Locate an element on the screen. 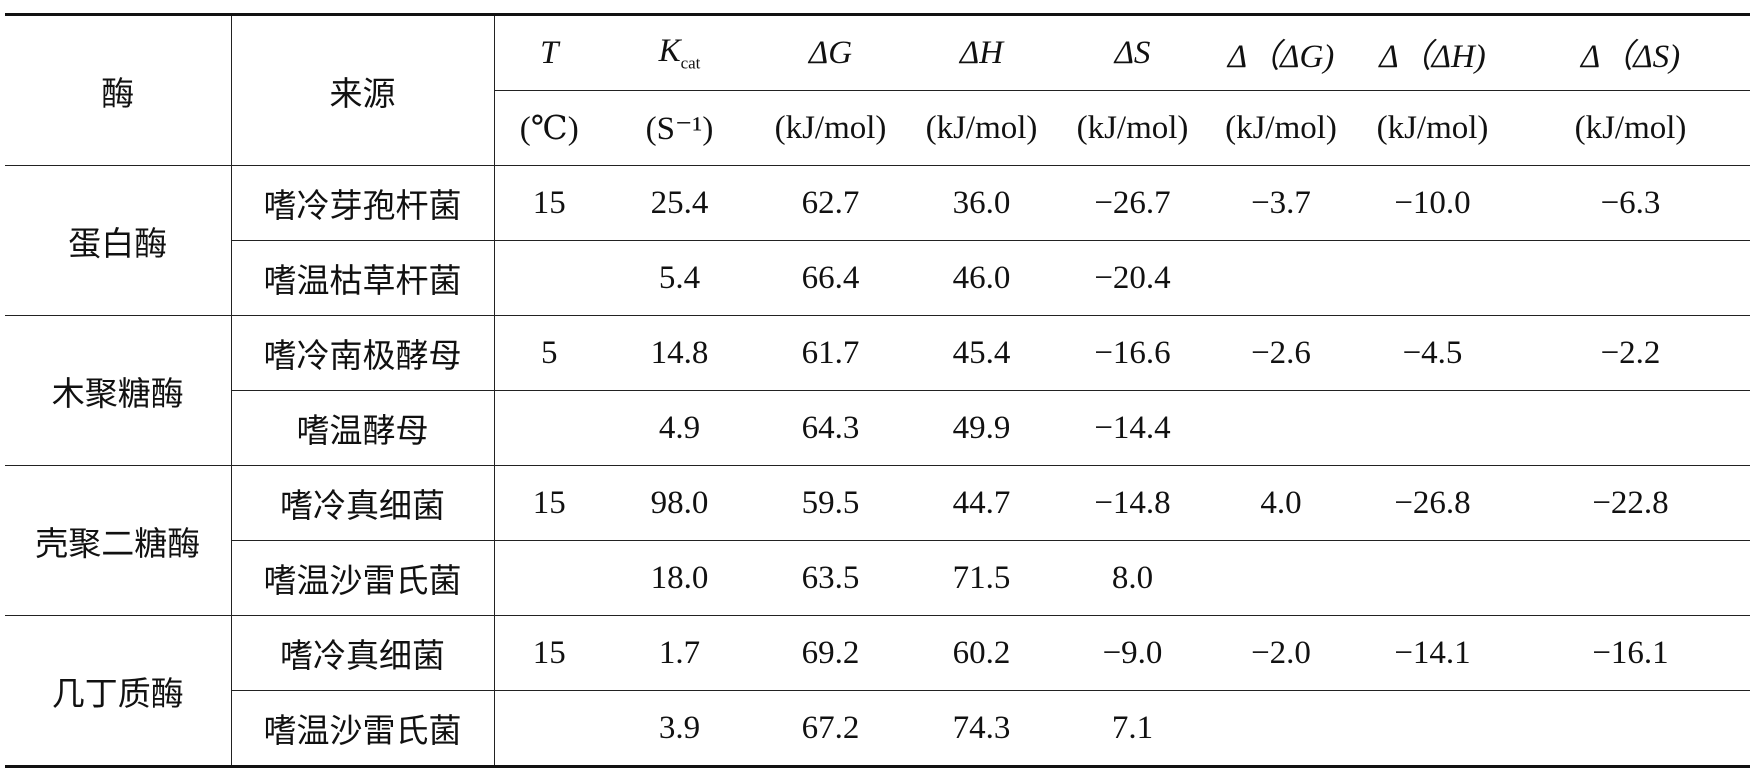 The width and height of the screenshot is (1755, 781). value-text: −14.1 is located at coordinates (1432, 652).